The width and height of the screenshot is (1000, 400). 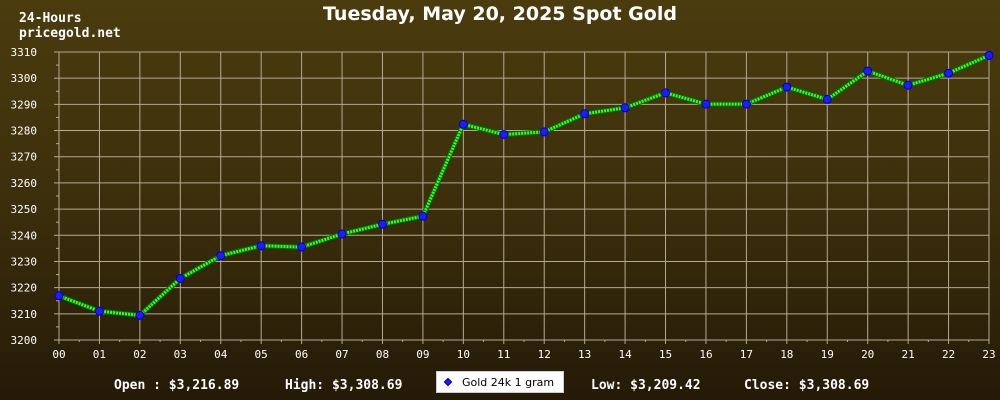 I want to click on x-tick-label: 13, so click(x=584, y=354).